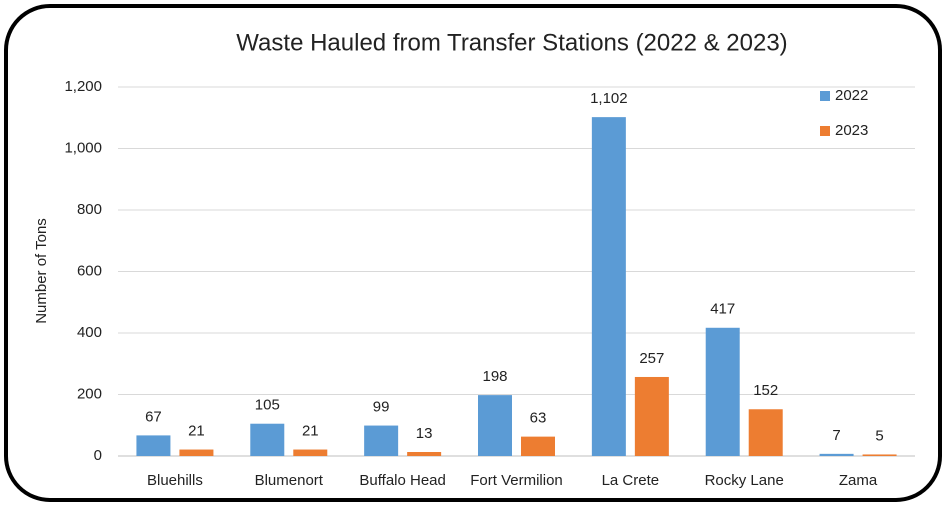  Describe the element at coordinates (89, 209) in the screenshot. I see `y-tick-label: 800` at that location.